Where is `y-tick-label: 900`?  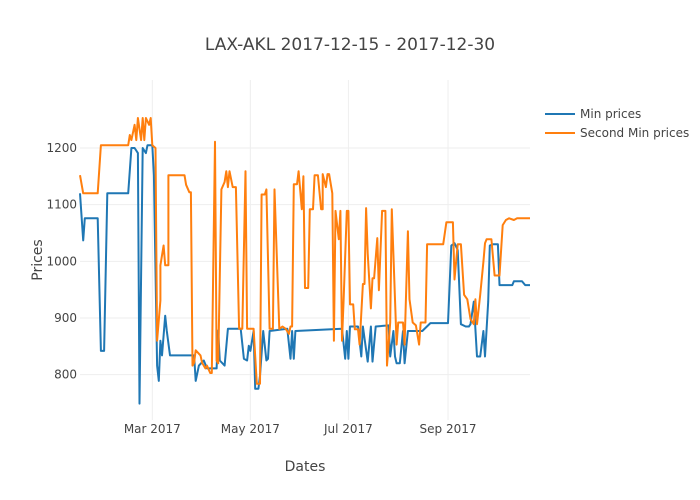
y-tick-label: 900 is located at coordinates (65, 318).